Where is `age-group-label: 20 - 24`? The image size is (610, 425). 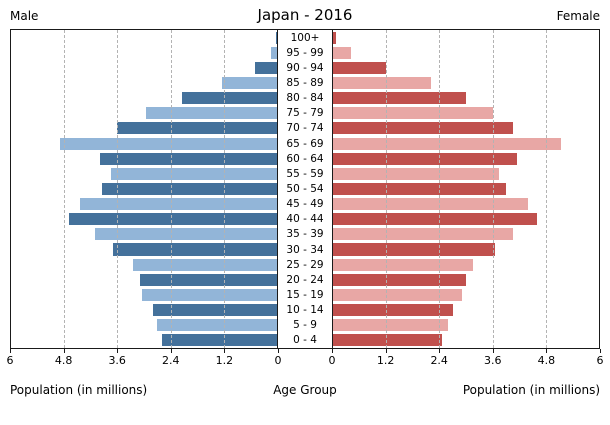 age-group-label: 20 - 24 is located at coordinates (305, 279).